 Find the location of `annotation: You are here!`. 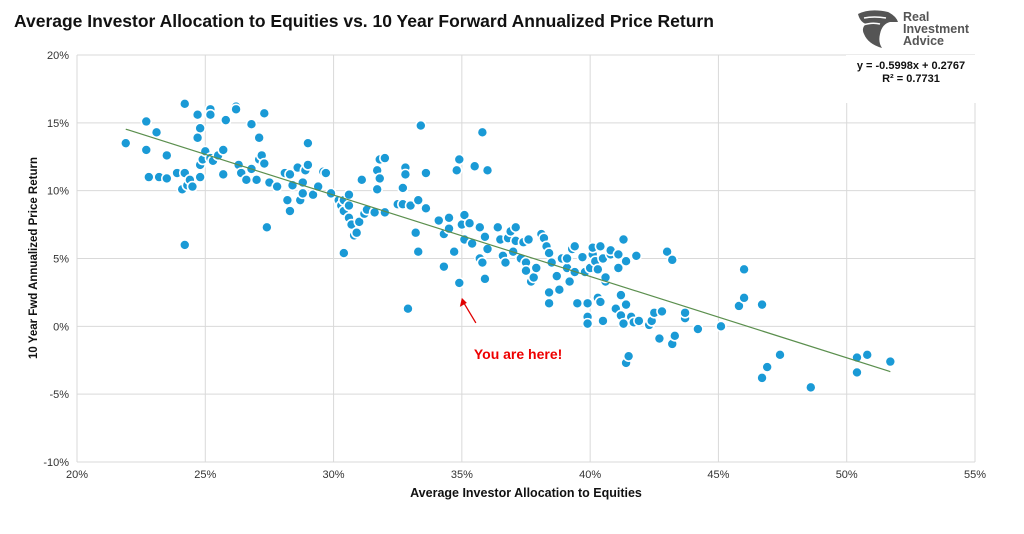

annotation: You are here! is located at coordinates (510, 329).